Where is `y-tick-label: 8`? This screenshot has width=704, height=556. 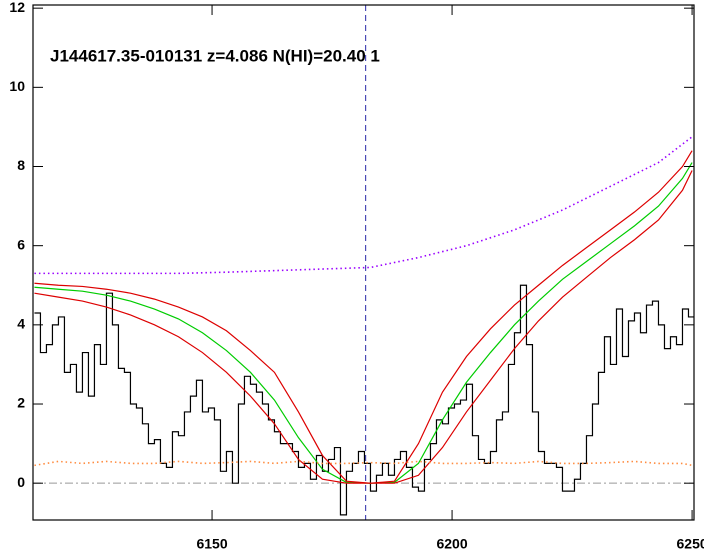
y-tick-label: 8 is located at coordinates (21, 165).